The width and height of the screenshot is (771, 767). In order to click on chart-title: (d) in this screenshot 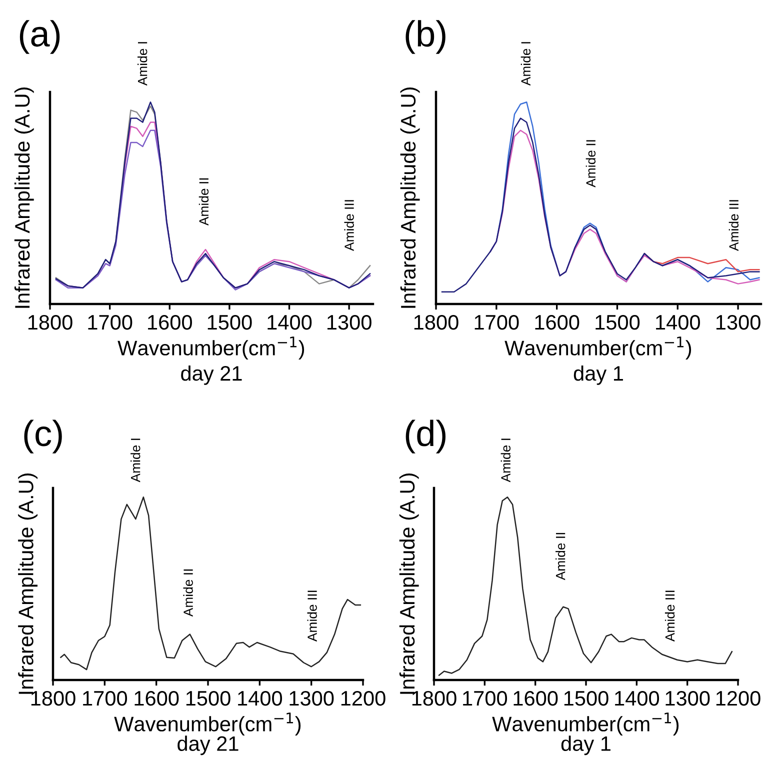, I will do `click(426, 437)`.